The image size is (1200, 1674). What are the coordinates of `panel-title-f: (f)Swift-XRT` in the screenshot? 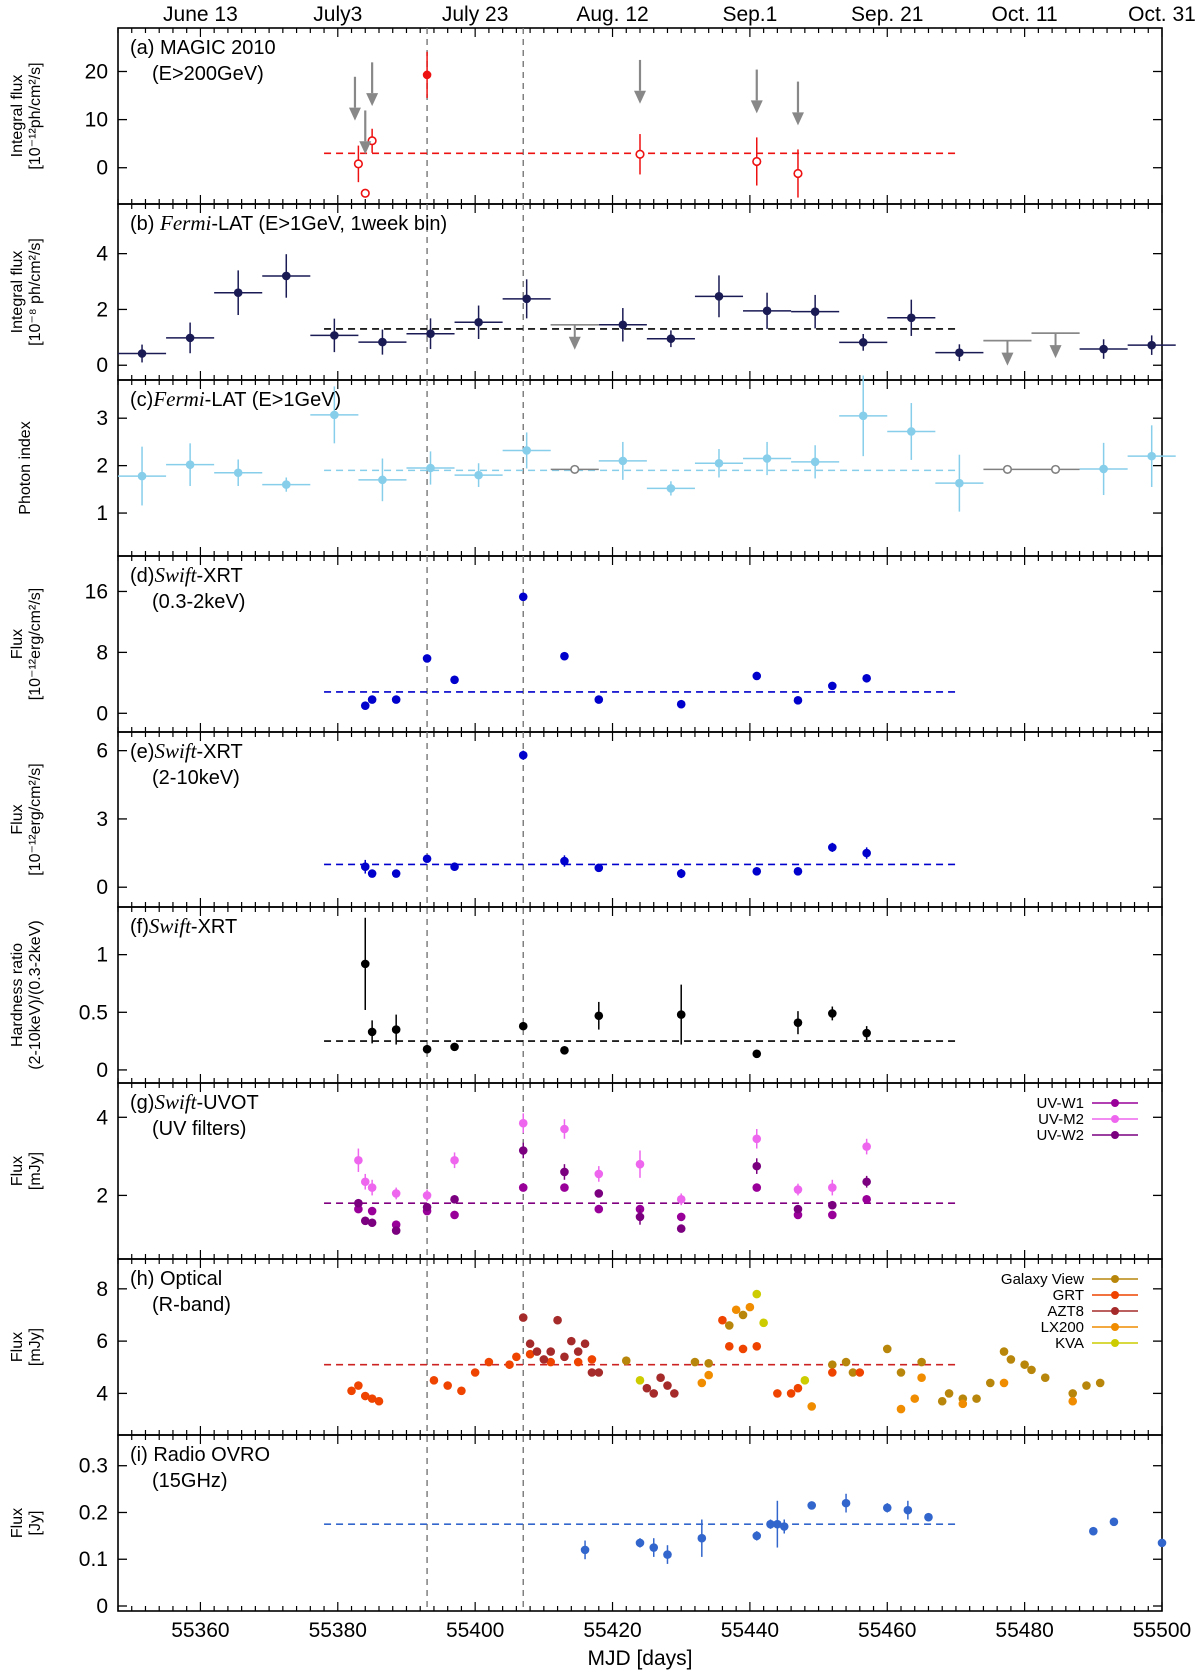 It's located at (183, 926).